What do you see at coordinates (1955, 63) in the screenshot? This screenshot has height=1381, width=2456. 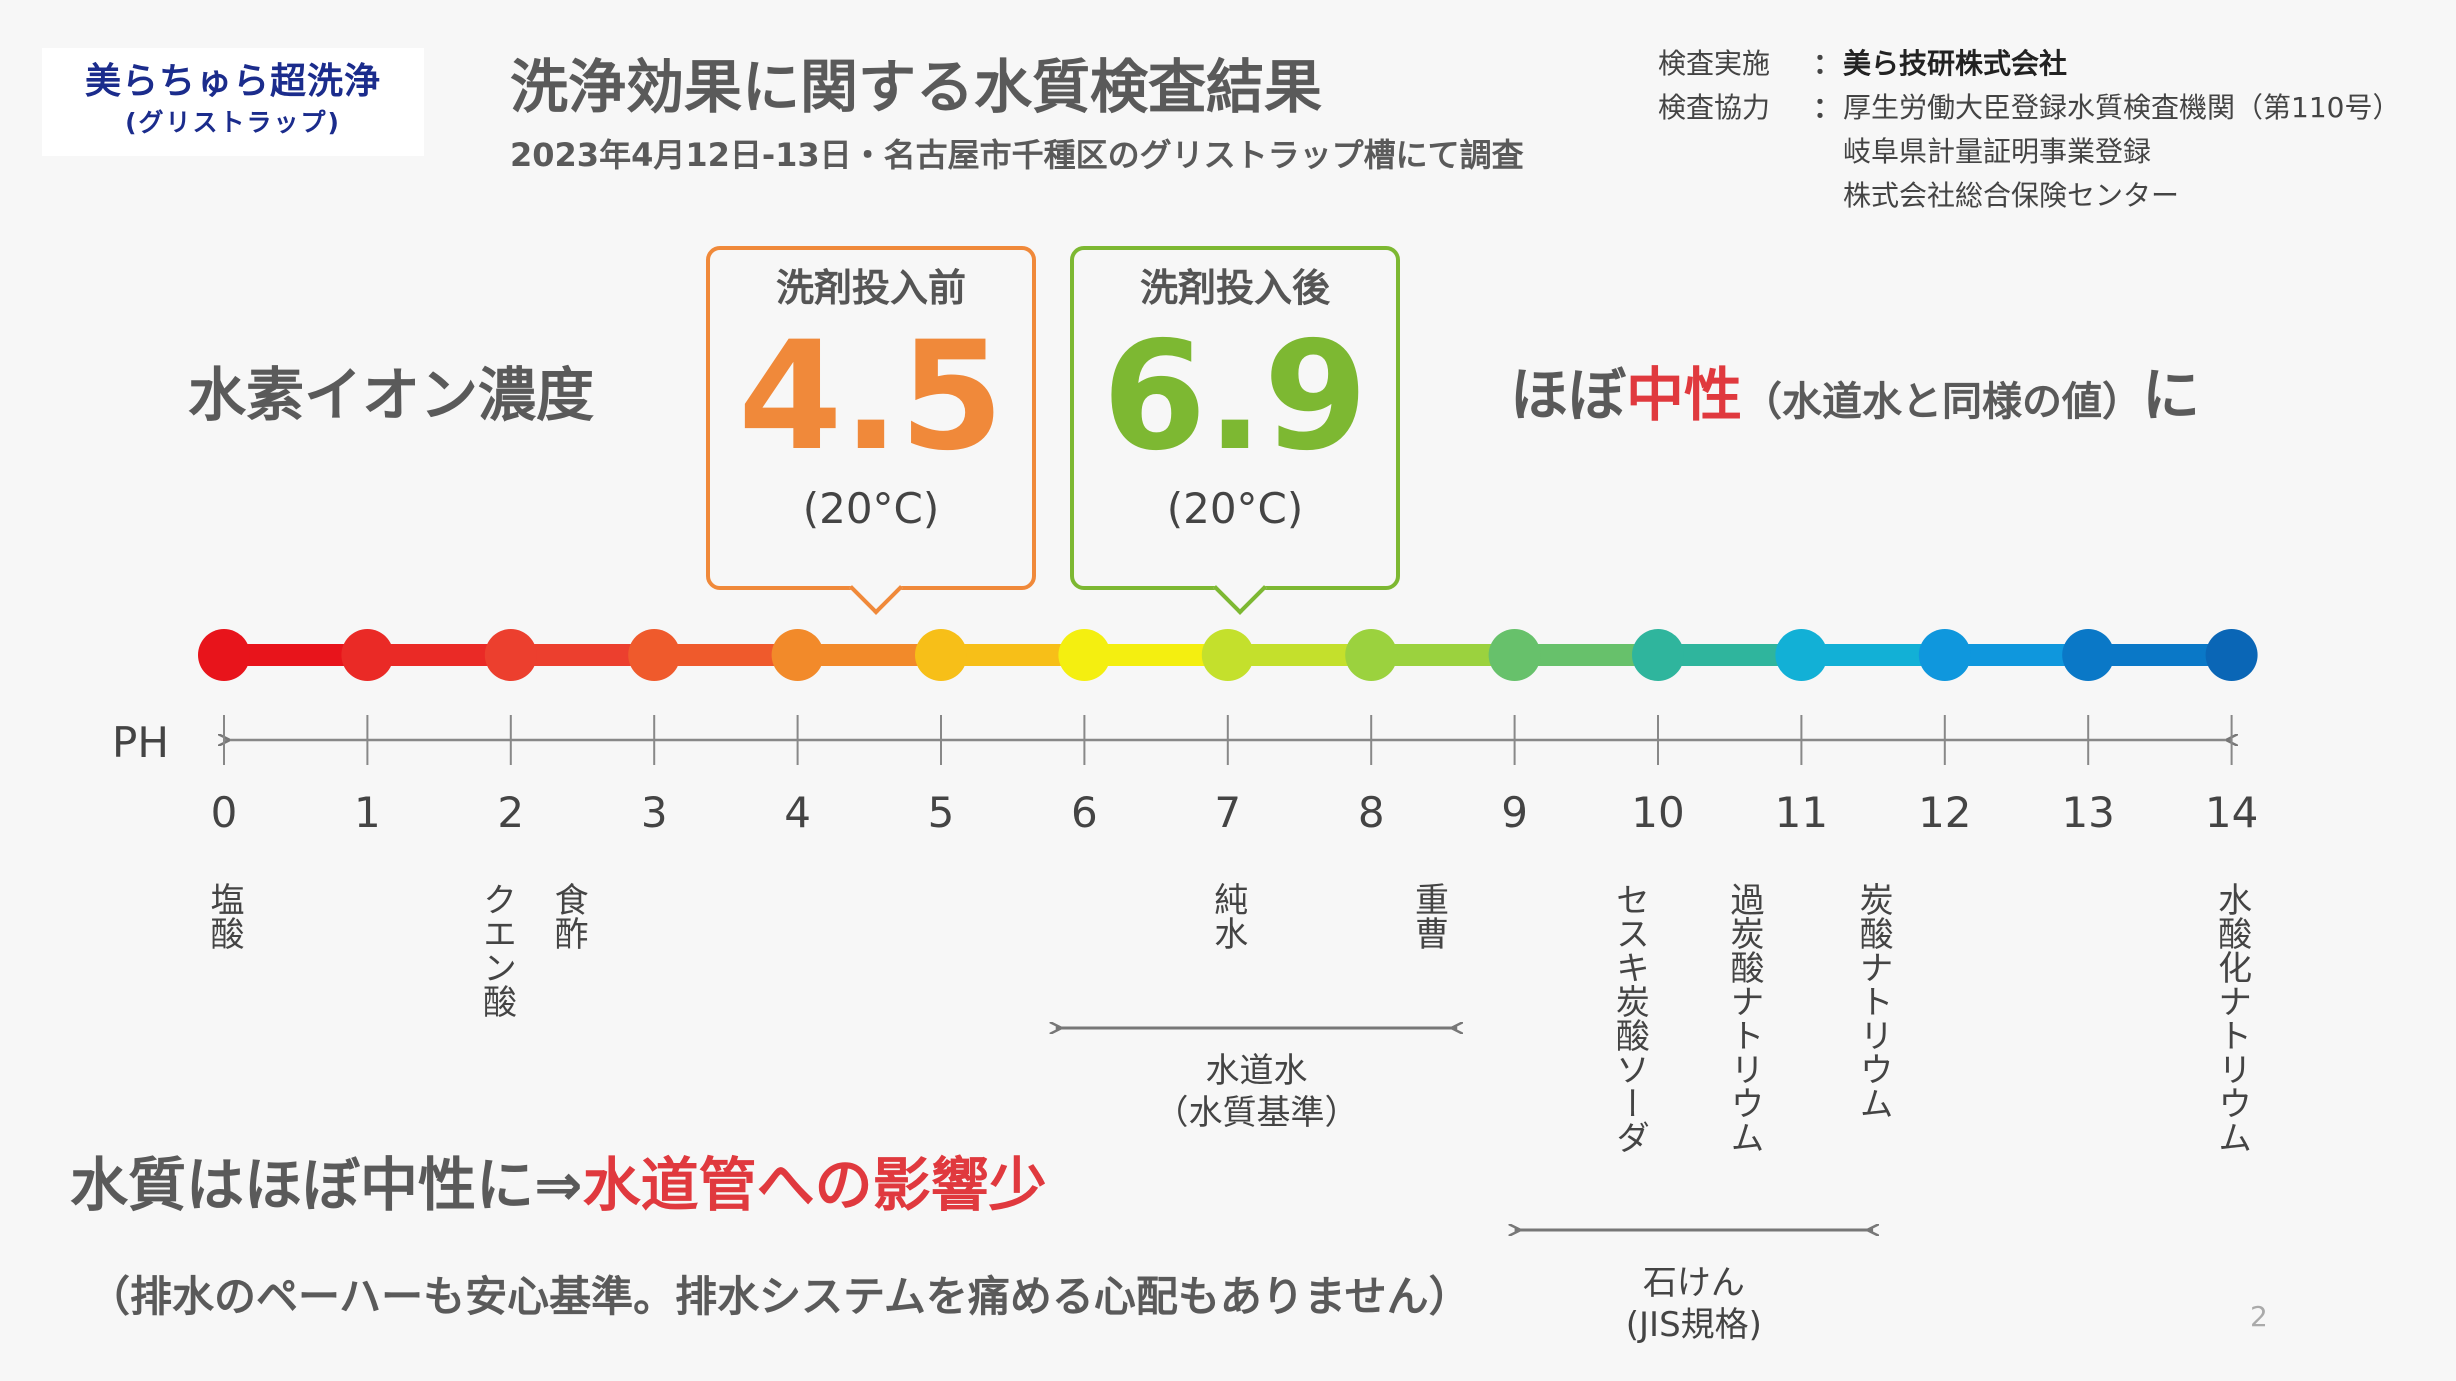 I see `conducted-value: 美ら技研株式会社` at bounding box center [1955, 63].